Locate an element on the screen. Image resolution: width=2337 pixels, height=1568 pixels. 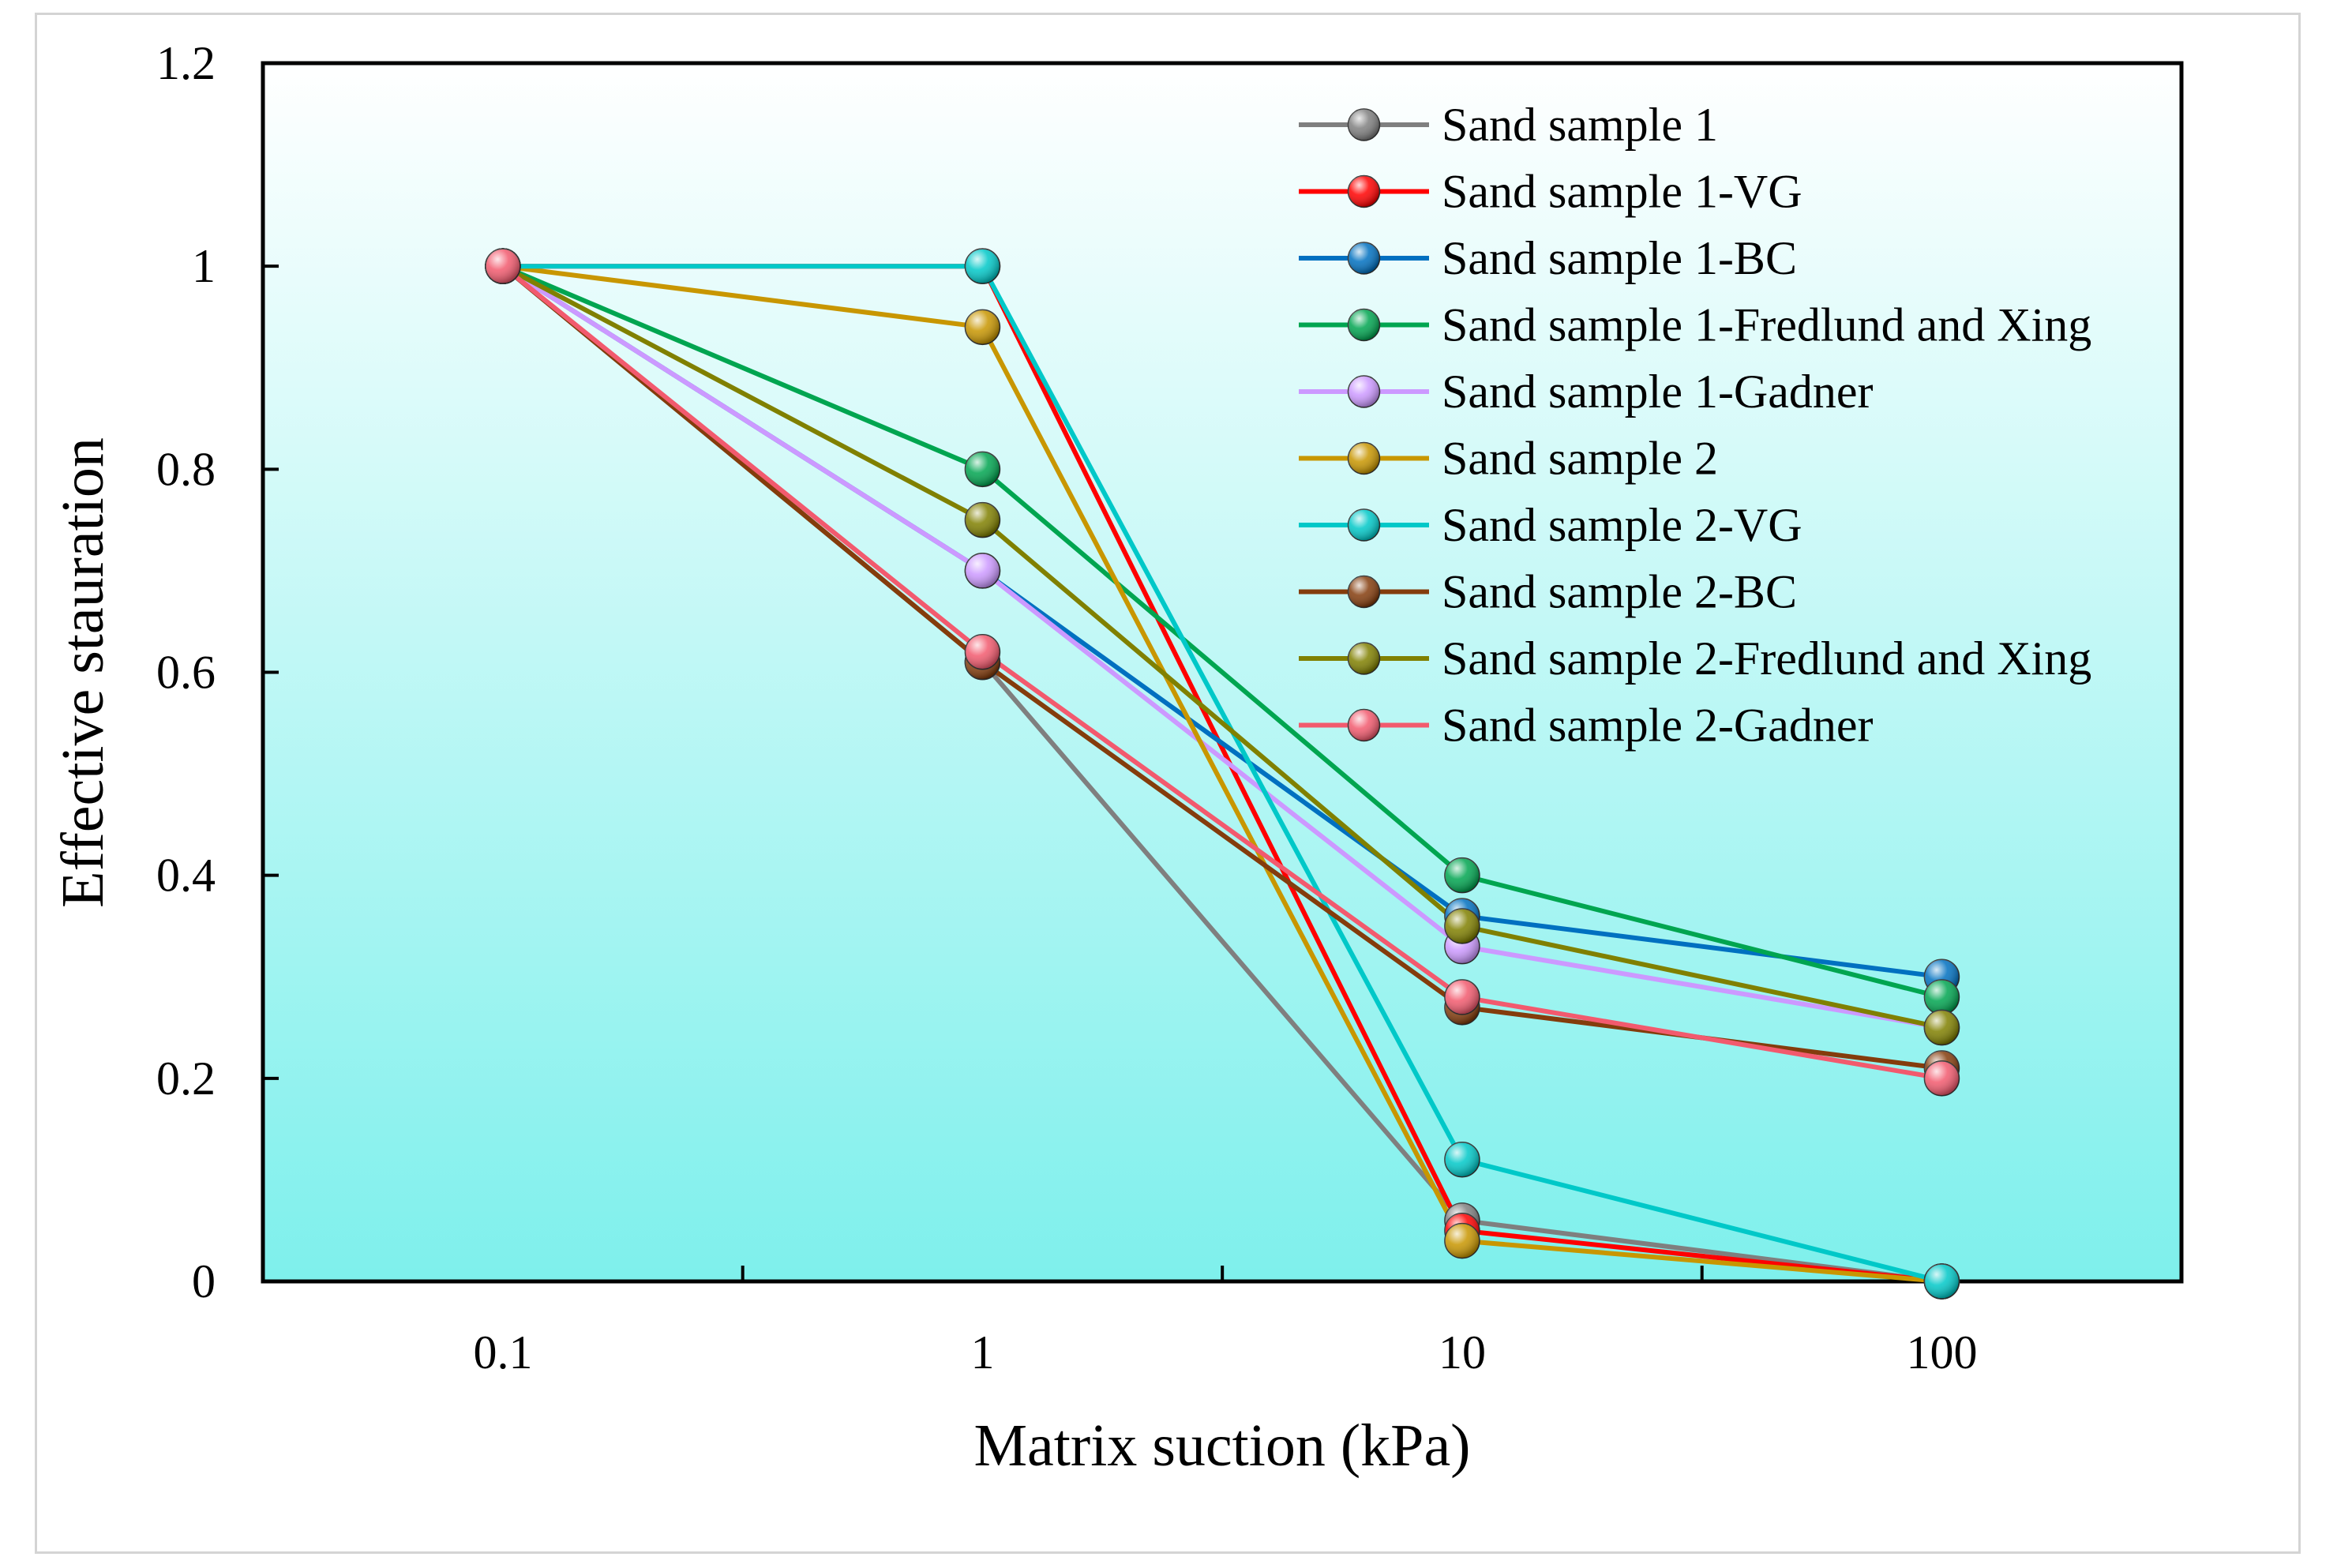
legend-label: Sand sample 2-VG is located at coordinates (1622, 525).